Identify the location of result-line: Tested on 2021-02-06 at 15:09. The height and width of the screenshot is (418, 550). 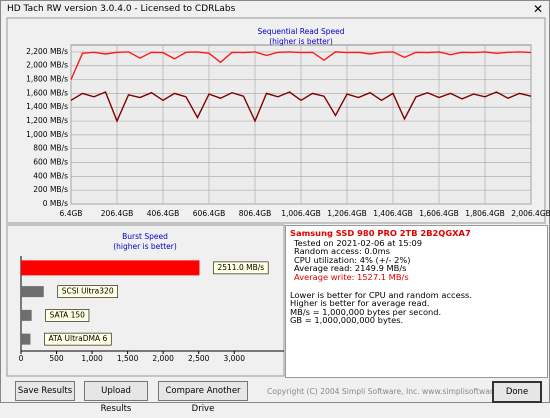
(358, 242).